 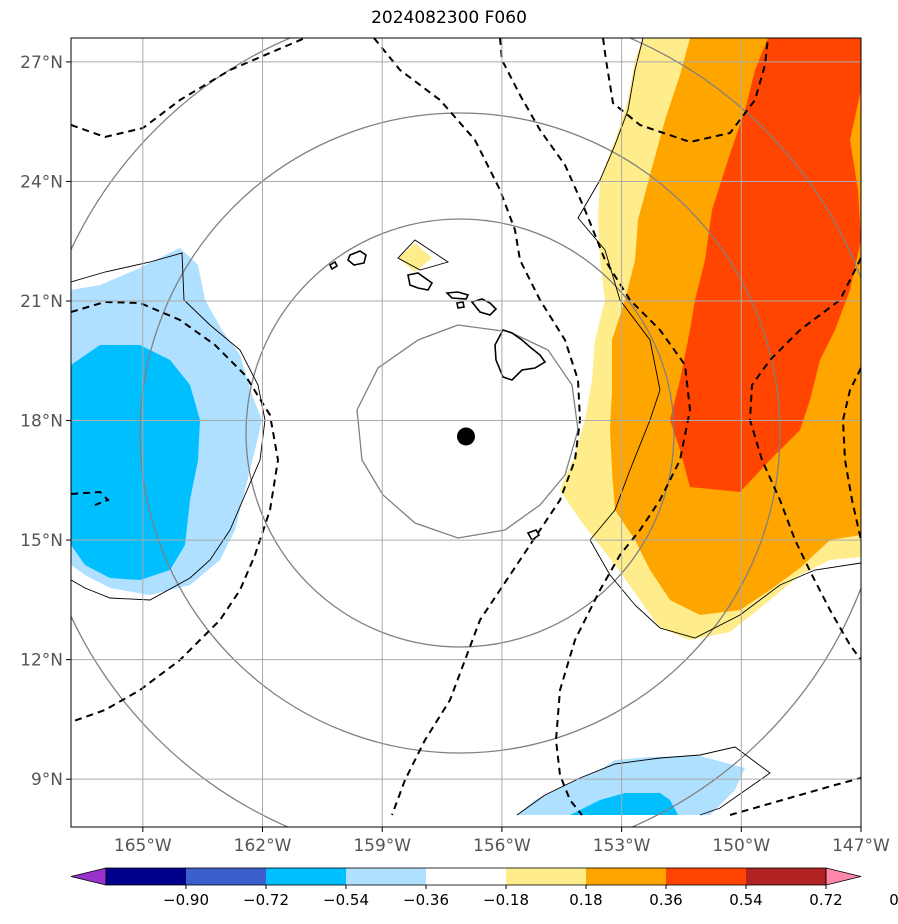 What do you see at coordinates (41, 302) in the screenshot?
I see `lat-tick-label: 21°N` at bounding box center [41, 302].